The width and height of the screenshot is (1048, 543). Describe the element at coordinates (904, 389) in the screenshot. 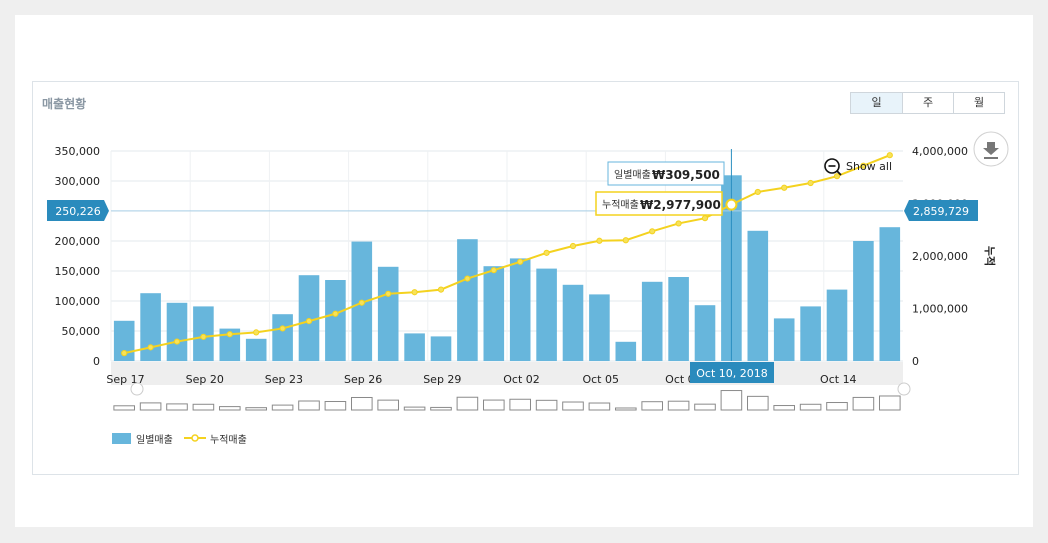

I see `navigator-handle-right` at that location.